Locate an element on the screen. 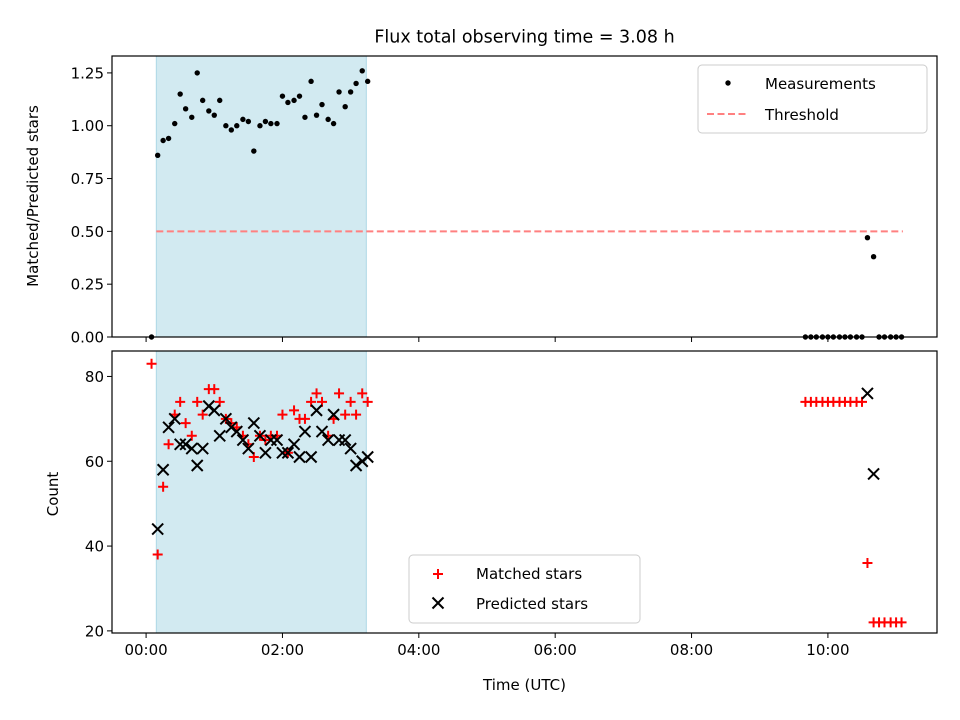 Image resolution: width=960 pixels, height=720 pixels. legend-matched-marker is located at coordinates (438, 574).